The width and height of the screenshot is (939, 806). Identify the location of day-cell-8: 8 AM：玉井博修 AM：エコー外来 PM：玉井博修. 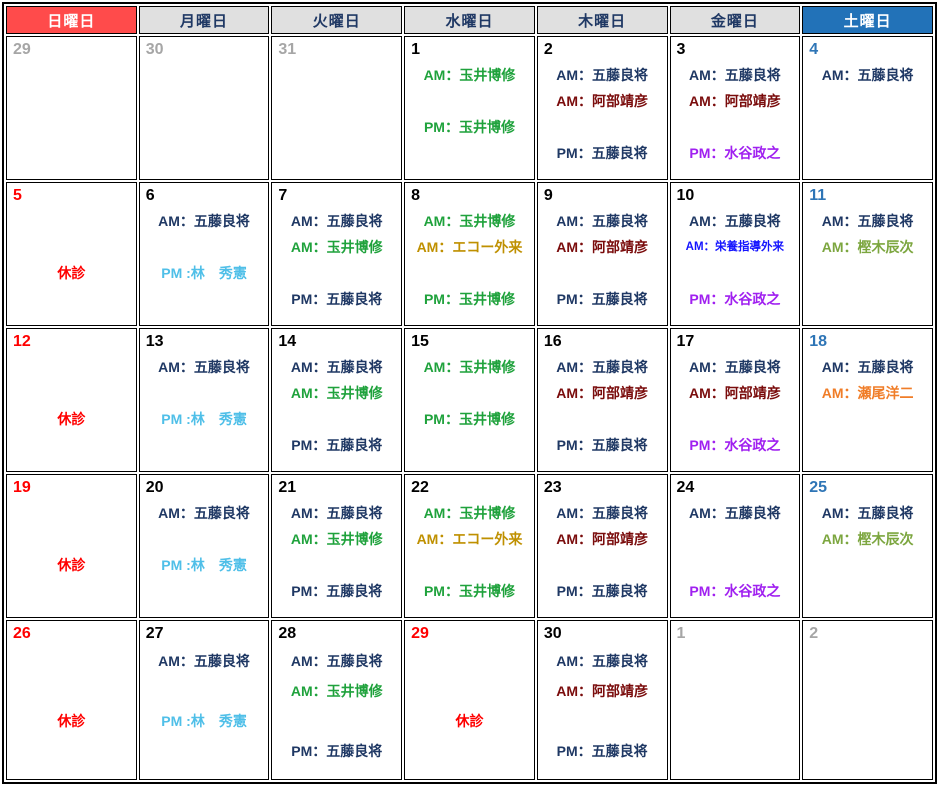
(469, 254).